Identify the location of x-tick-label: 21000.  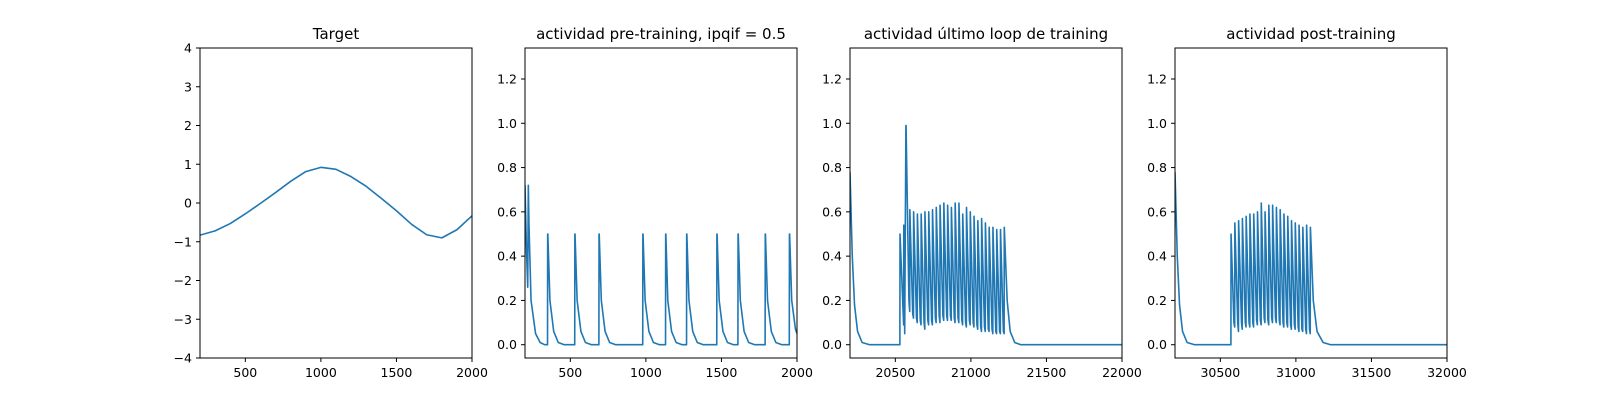
(971, 372).